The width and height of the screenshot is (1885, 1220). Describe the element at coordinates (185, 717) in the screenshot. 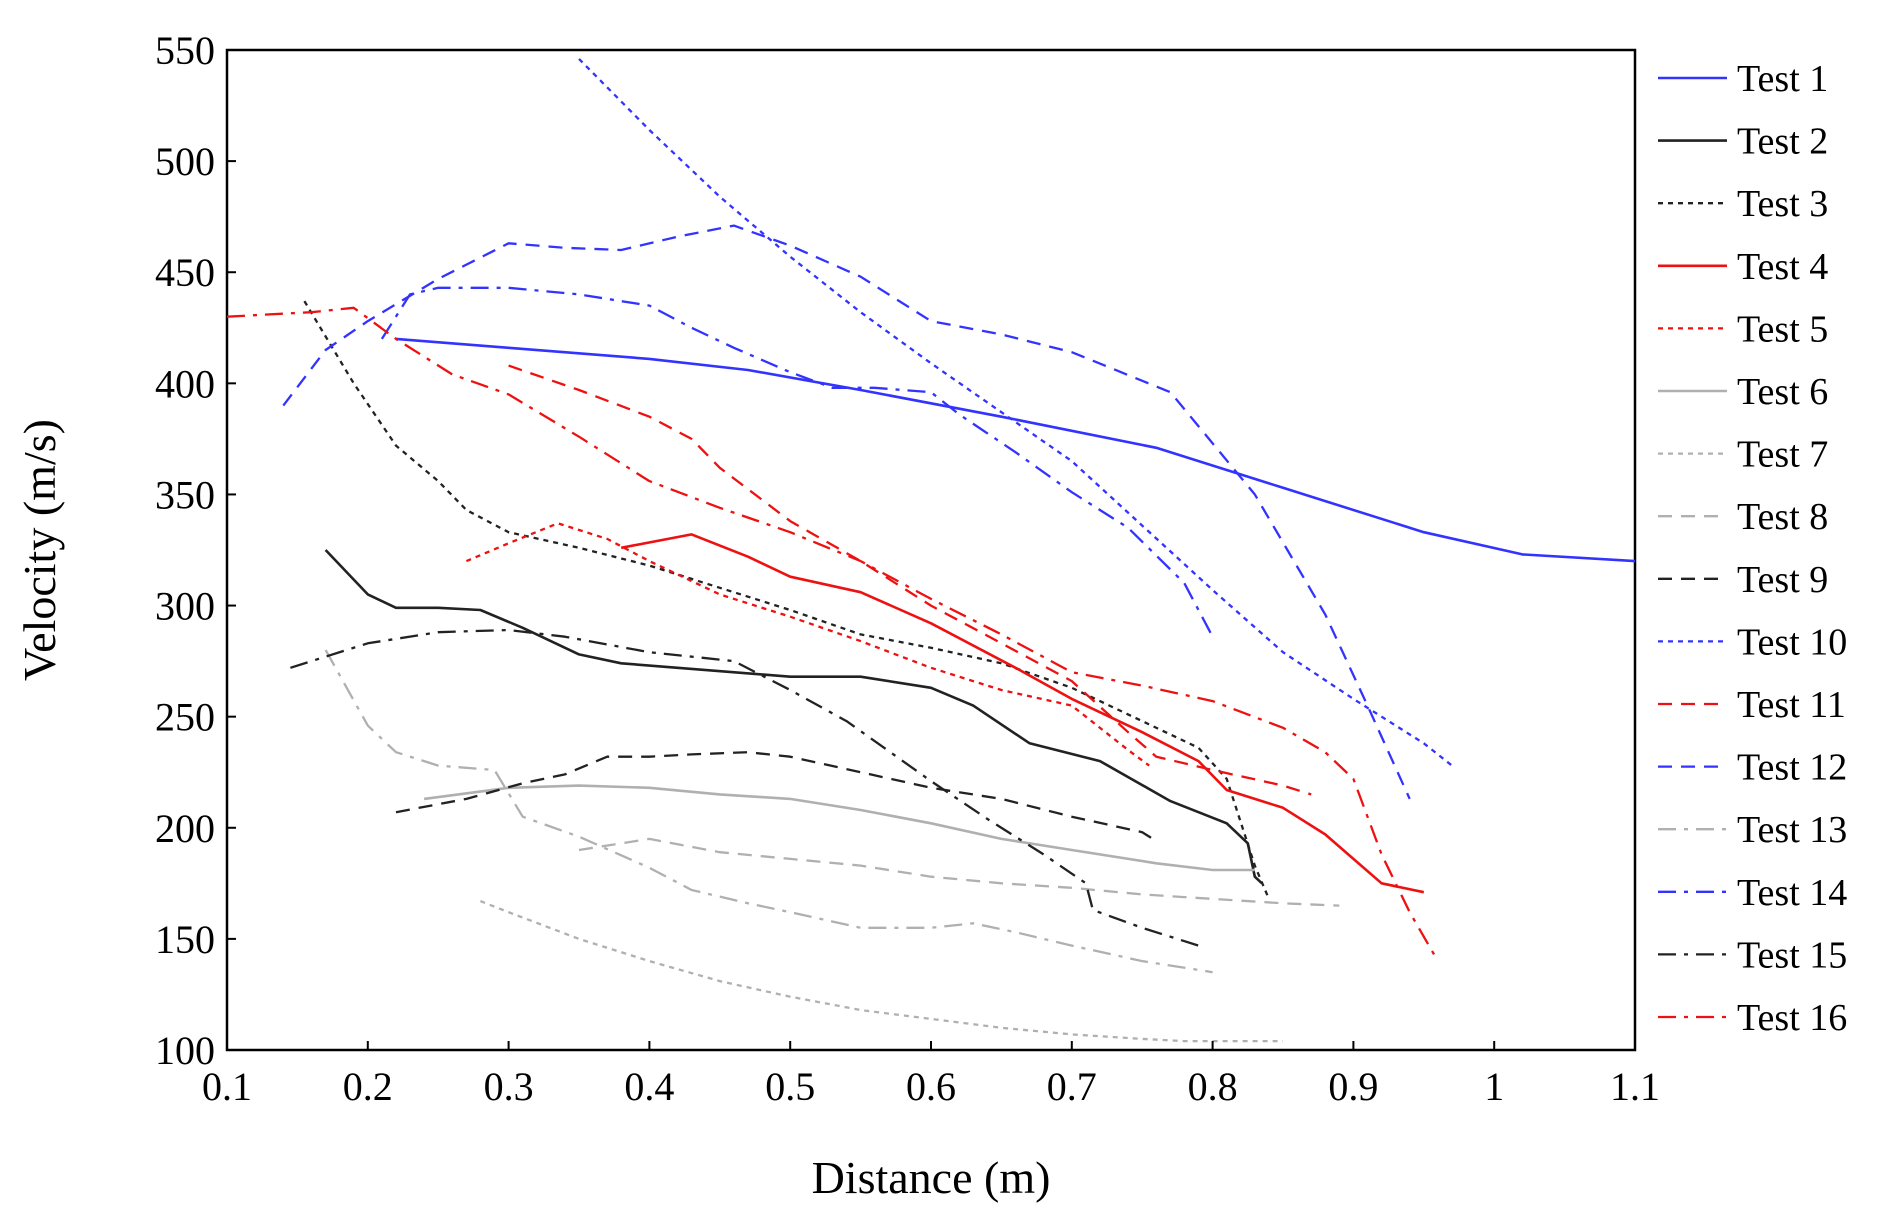

I see `y-tick-label: 250` at that location.